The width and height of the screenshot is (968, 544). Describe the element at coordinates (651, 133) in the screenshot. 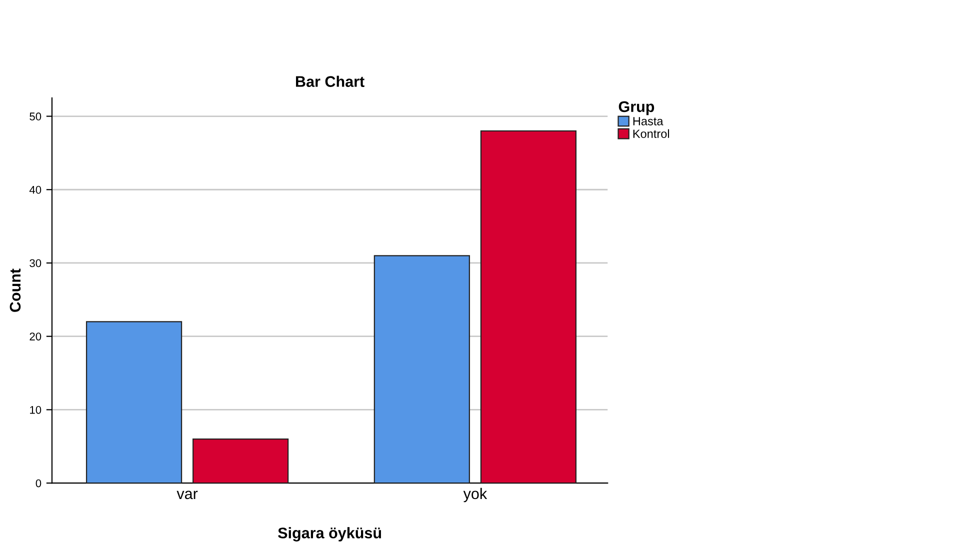

I see `legend-label: Kontrol` at that location.